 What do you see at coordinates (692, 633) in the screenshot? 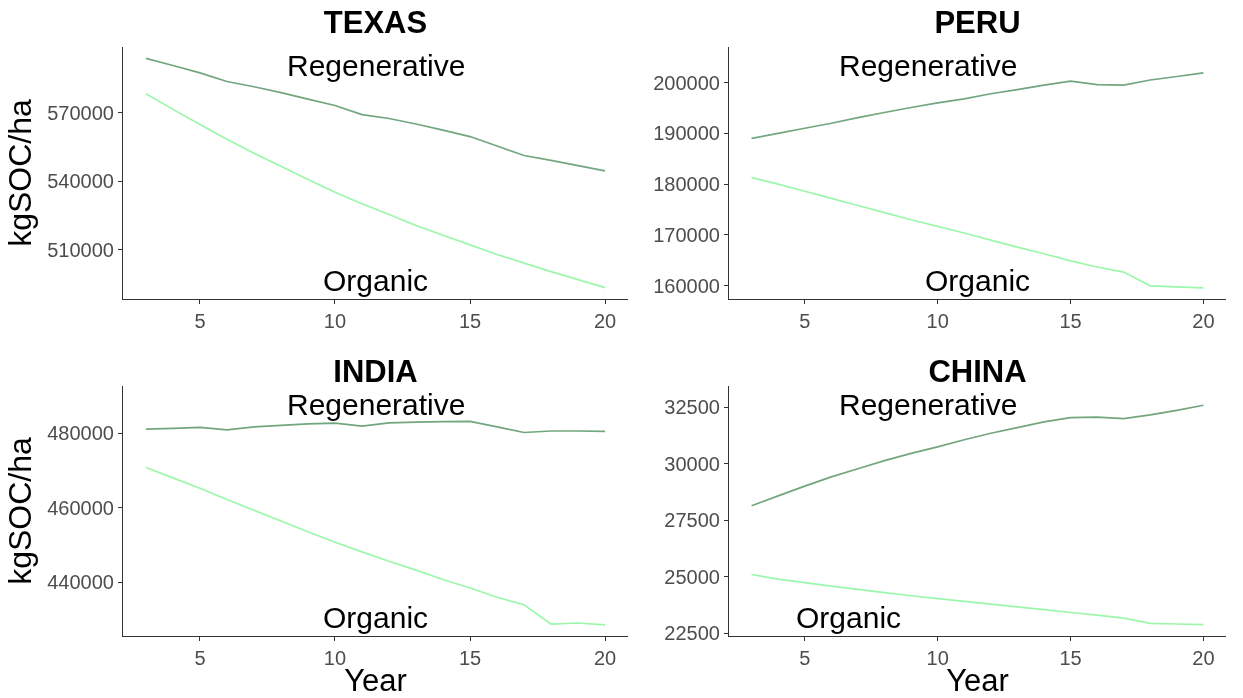
I see `y-tick-label: 22500` at bounding box center [692, 633].